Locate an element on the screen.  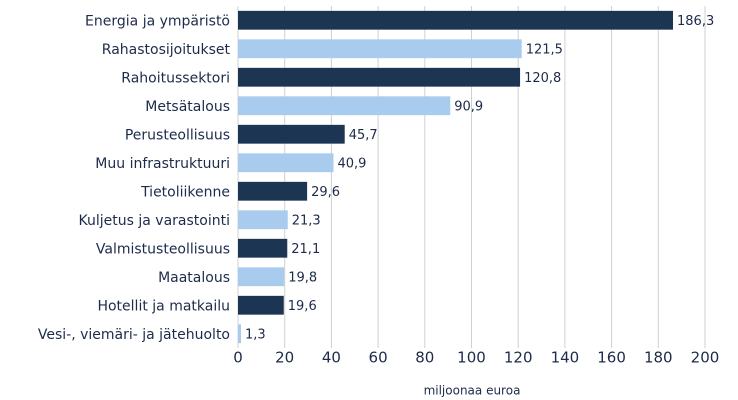
y-tick-label: Muu infrastruktuuri is located at coordinates (162, 164).